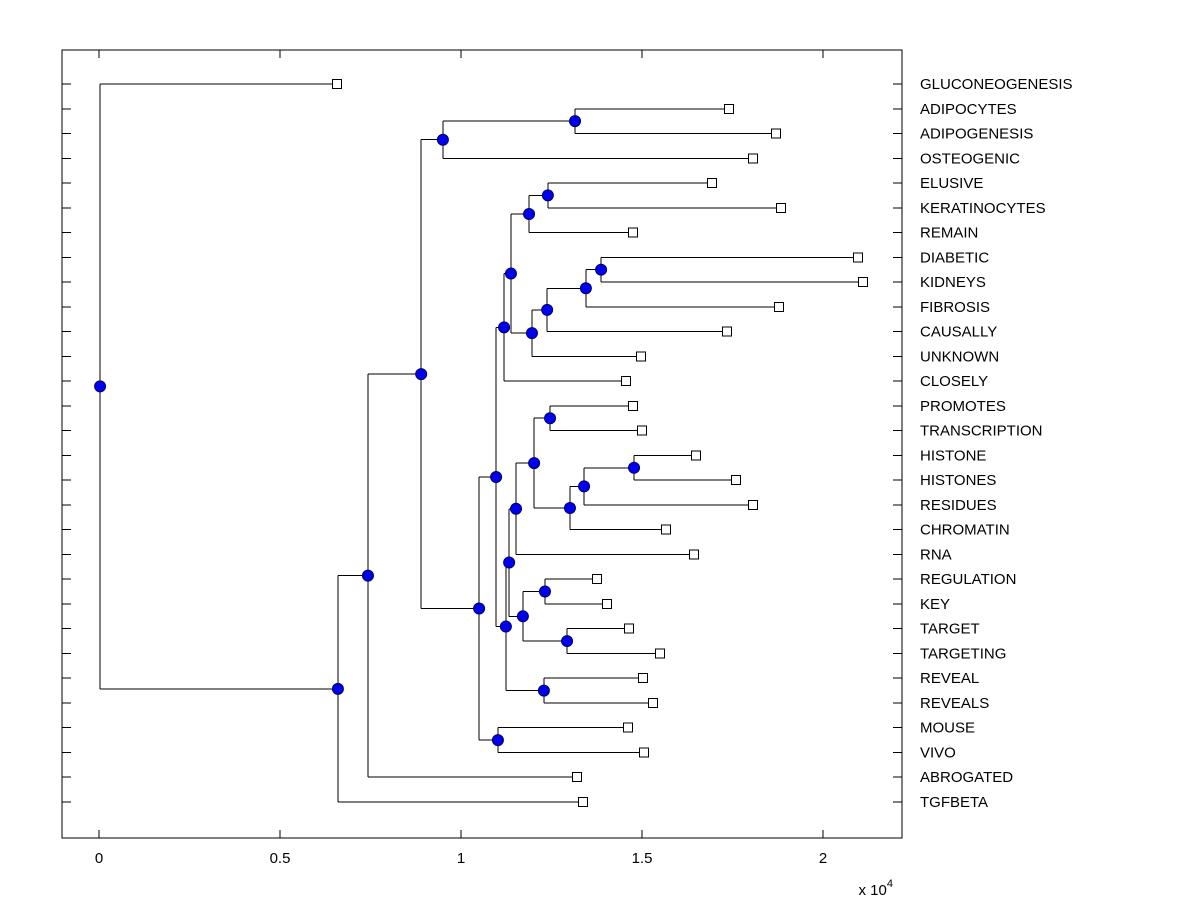 This screenshot has height=900, width=1200. What do you see at coordinates (954, 802) in the screenshot?
I see `leaf-label: TGFBETA` at bounding box center [954, 802].